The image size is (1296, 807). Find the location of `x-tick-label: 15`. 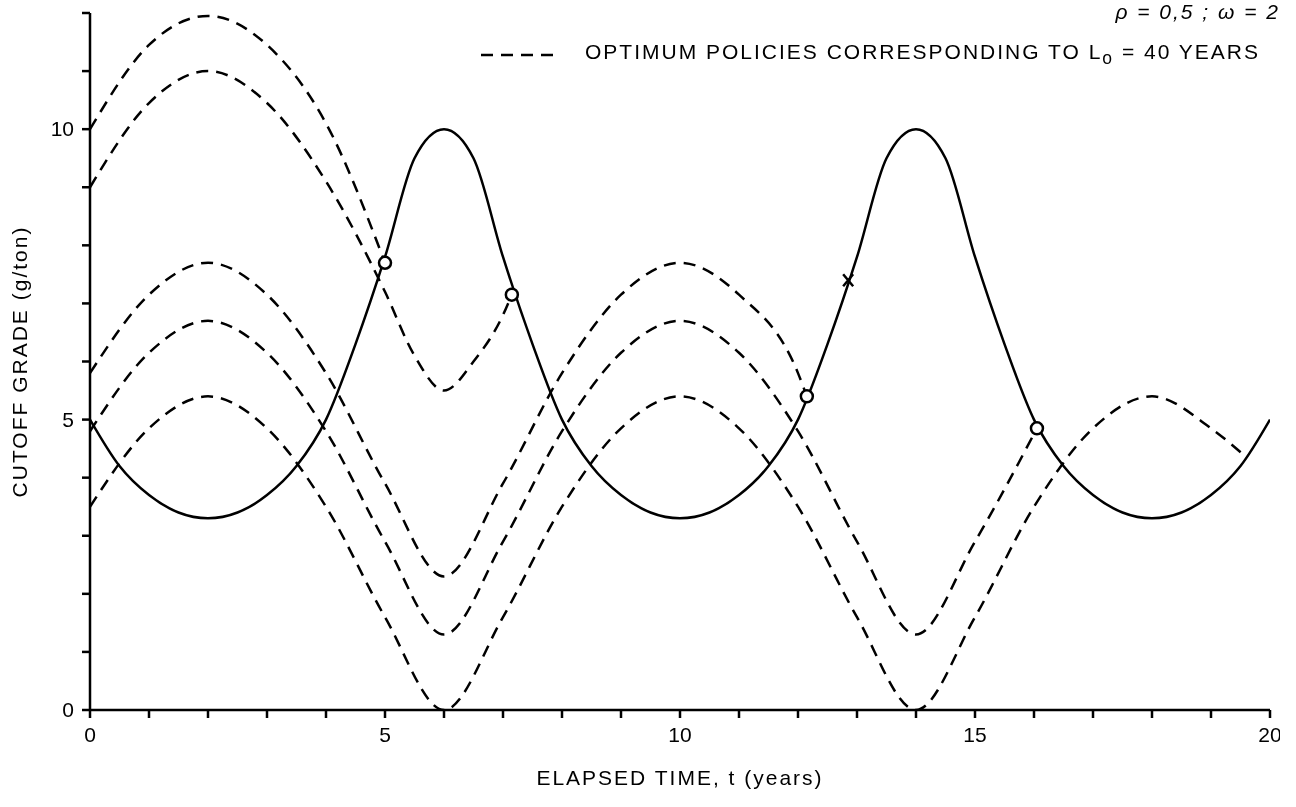

x-tick-label: 15 is located at coordinates (975, 734).